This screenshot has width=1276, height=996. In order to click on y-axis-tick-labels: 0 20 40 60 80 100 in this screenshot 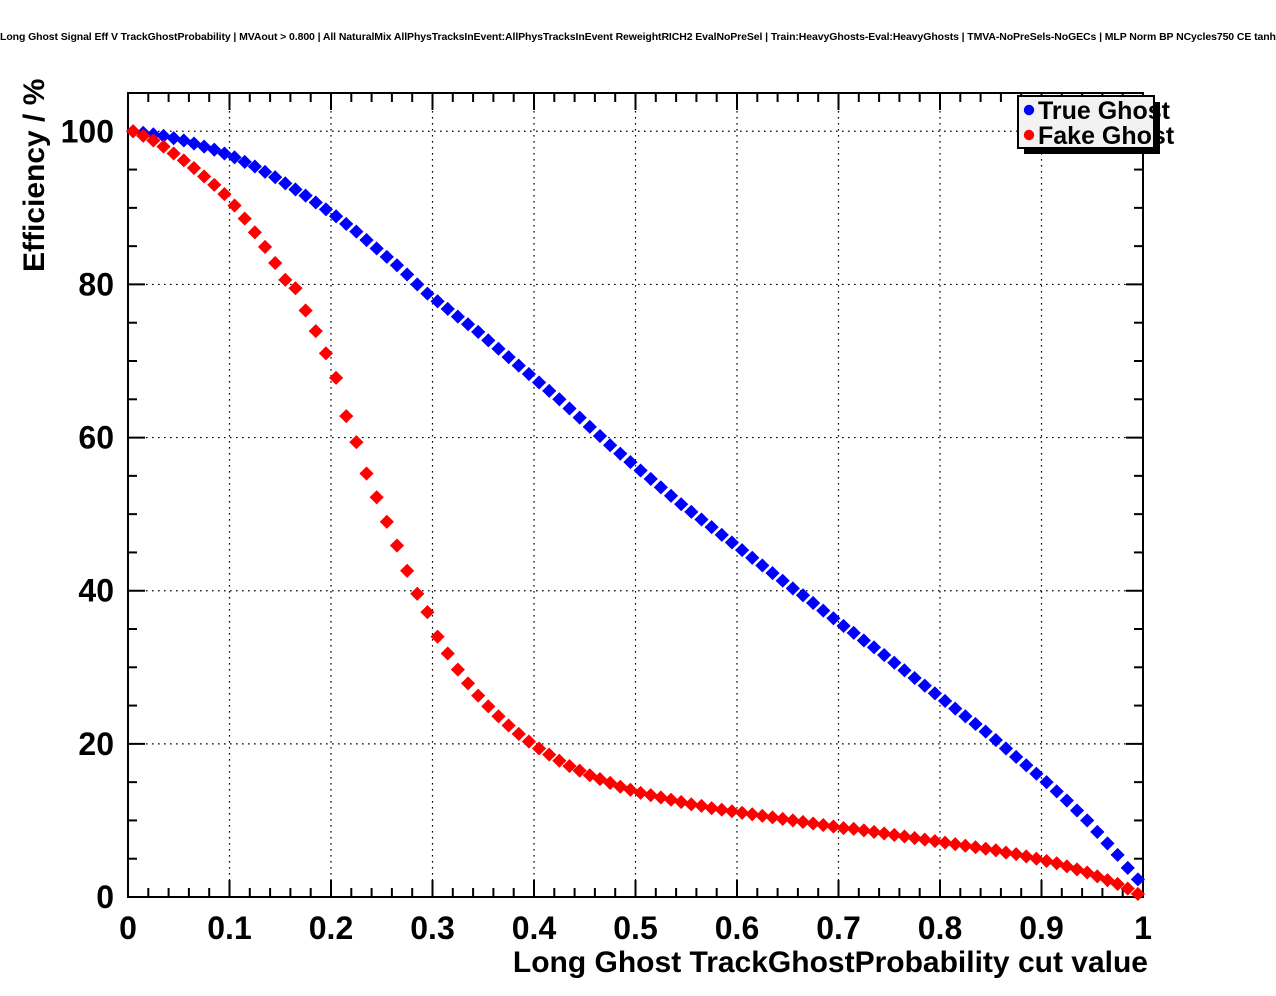, I will do `click(87, 514)`.